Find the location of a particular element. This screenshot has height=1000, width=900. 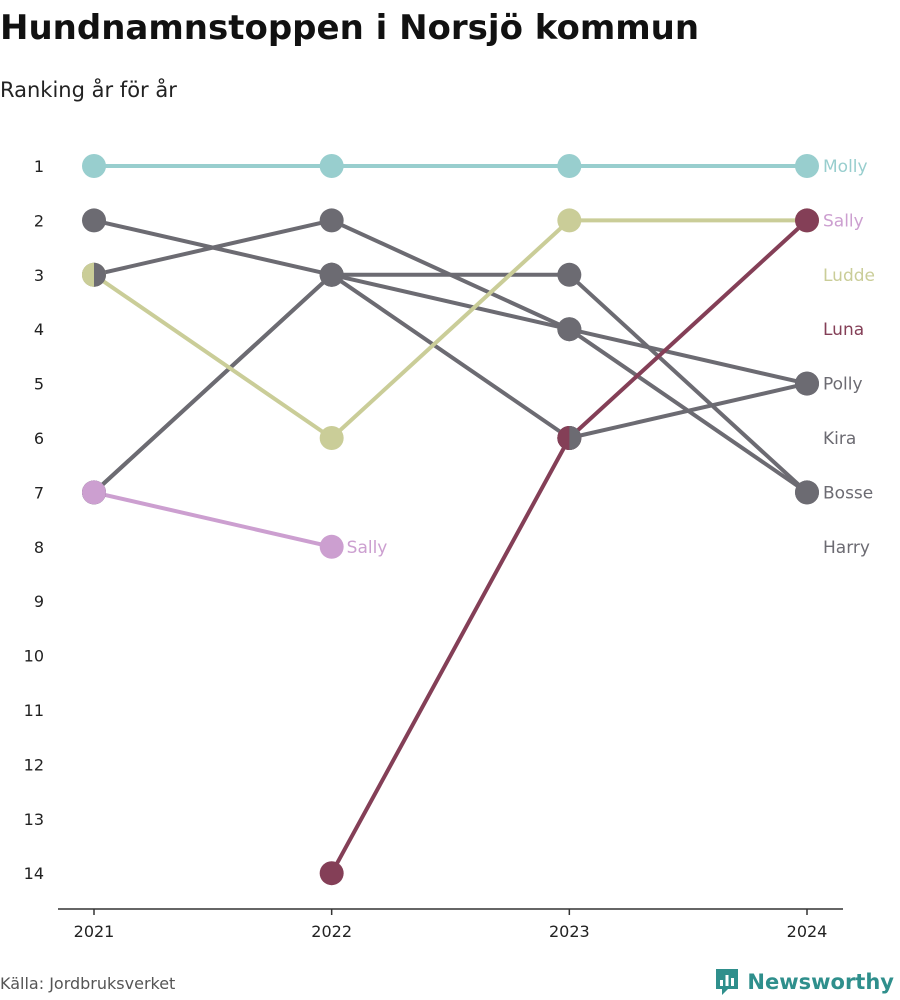

y-tick-label: 2 is located at coordinates (39, 220).